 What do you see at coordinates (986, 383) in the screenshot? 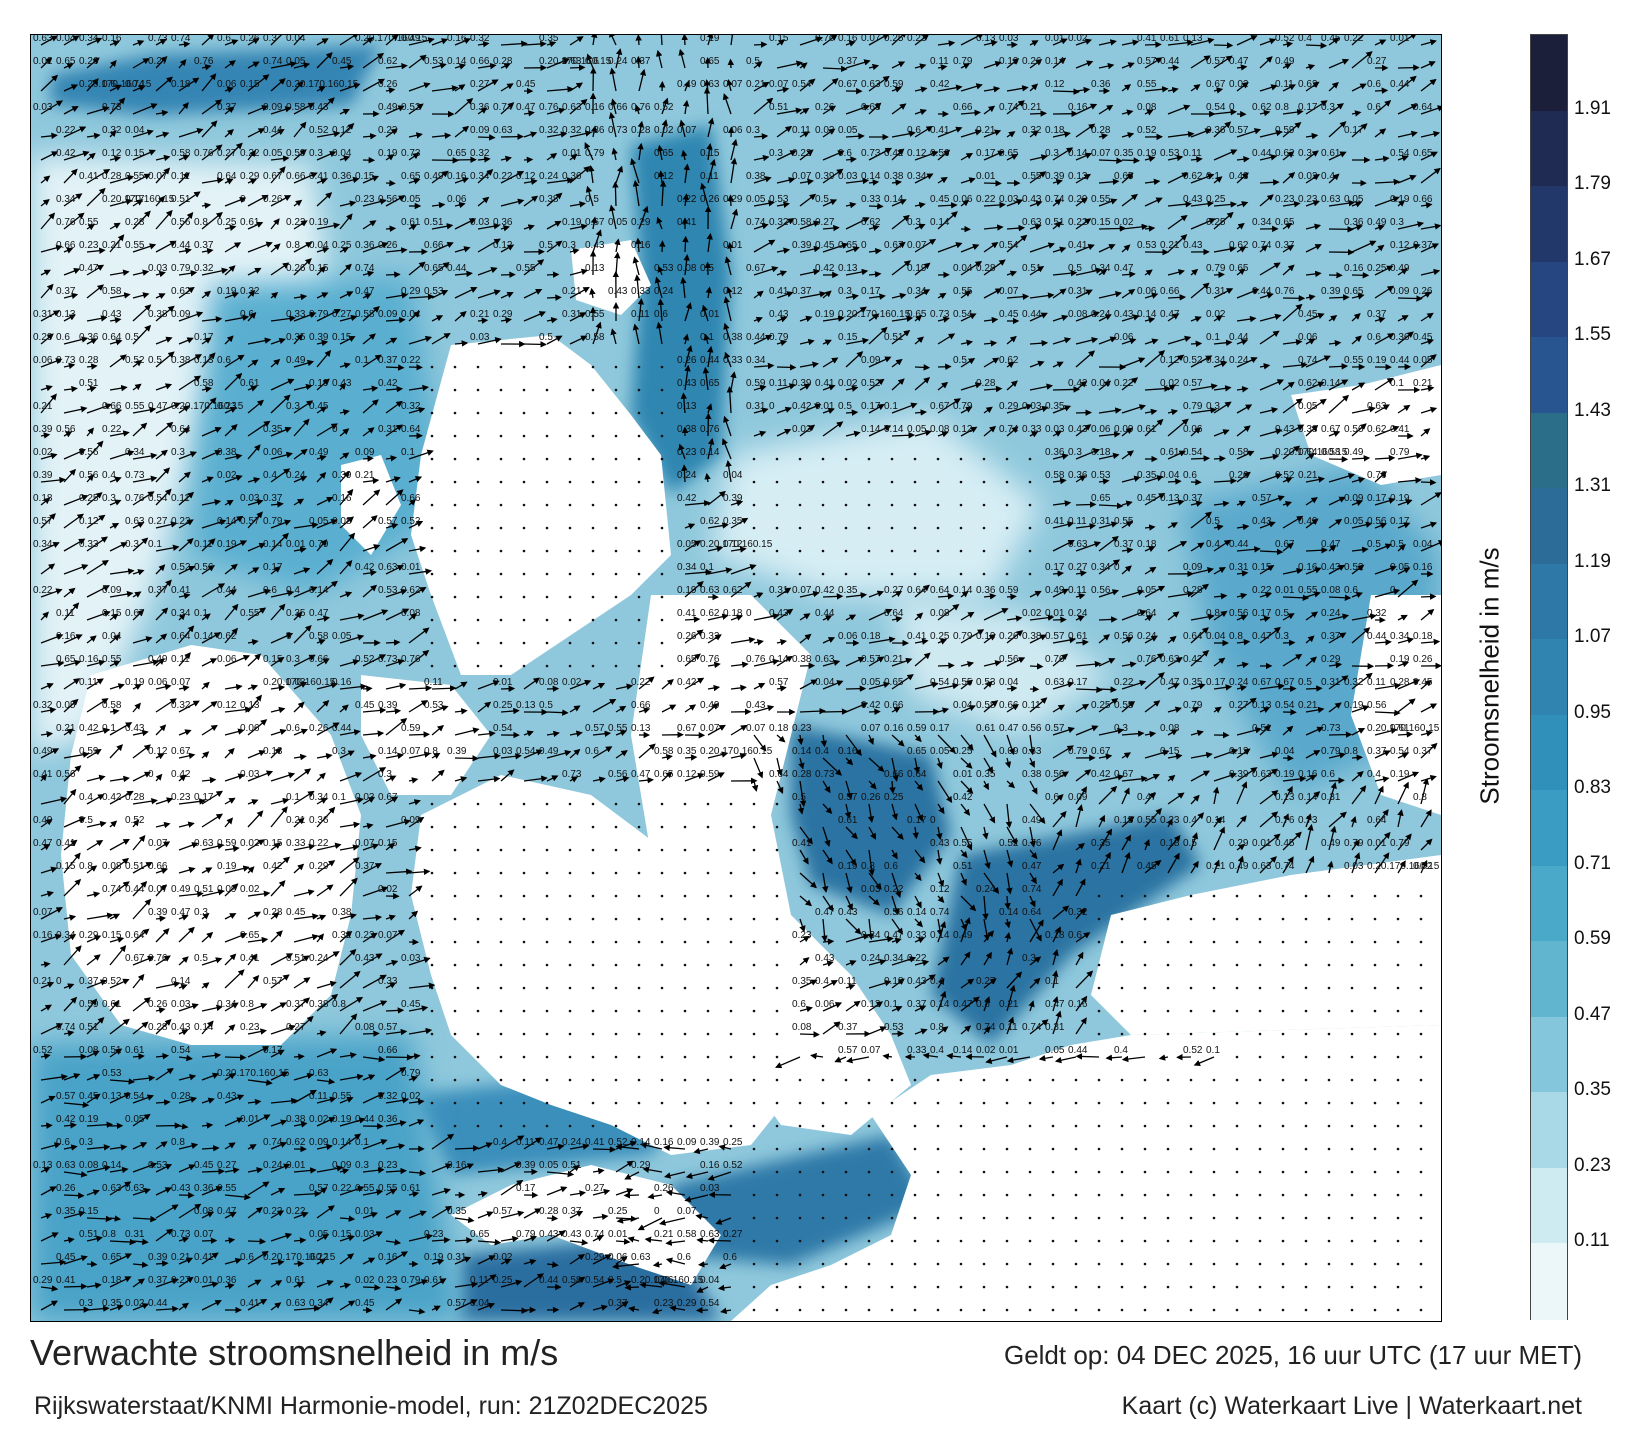
I see `speed-value-label: 0.28` at bounding box center [986, 383].